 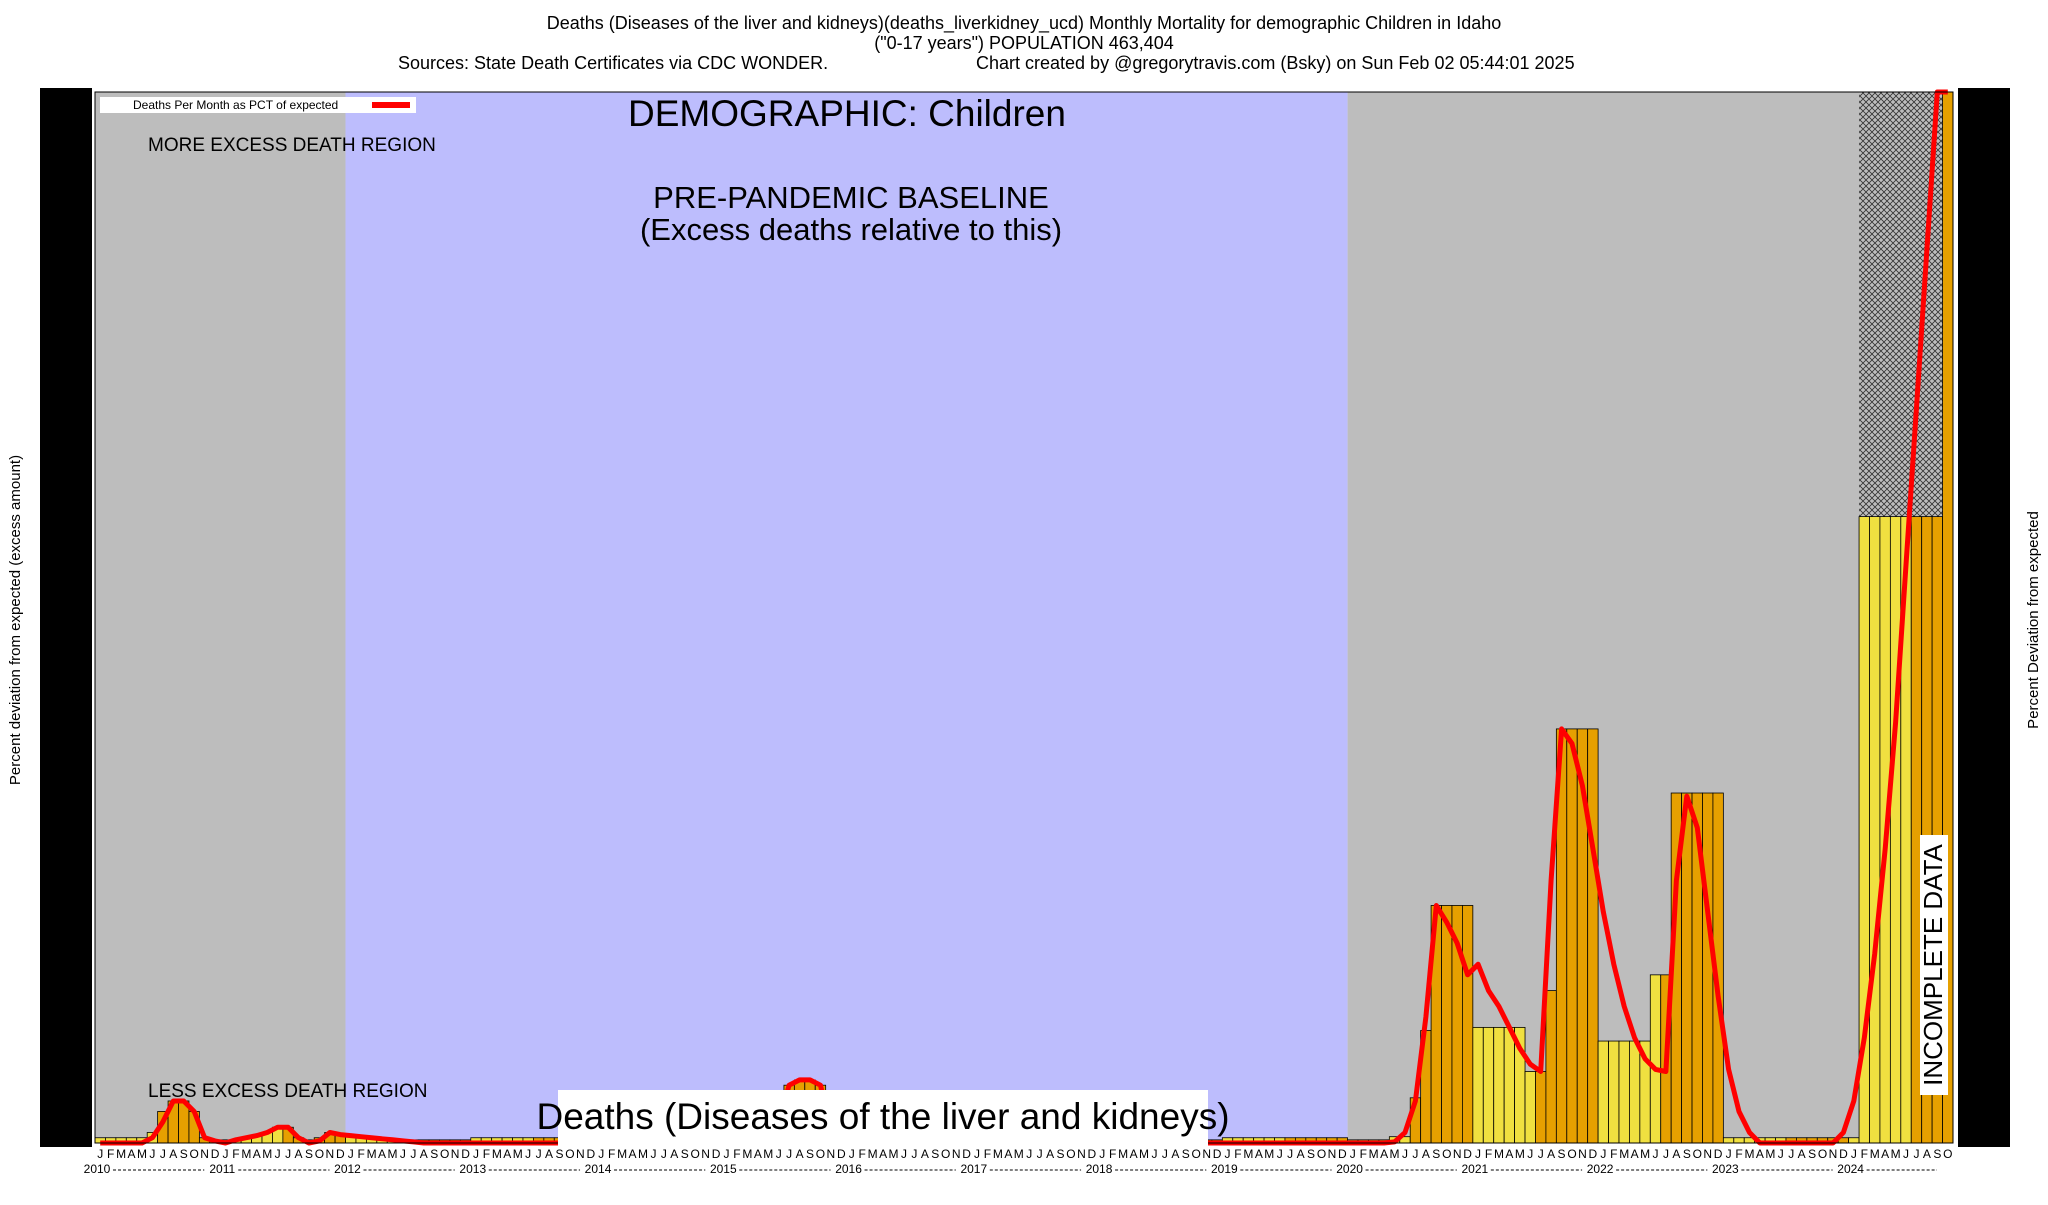 What do you see at coordinates (97, 1169) in the screenshot?
I see `x-year-label: 2010` at bounding box center [97, 1169].